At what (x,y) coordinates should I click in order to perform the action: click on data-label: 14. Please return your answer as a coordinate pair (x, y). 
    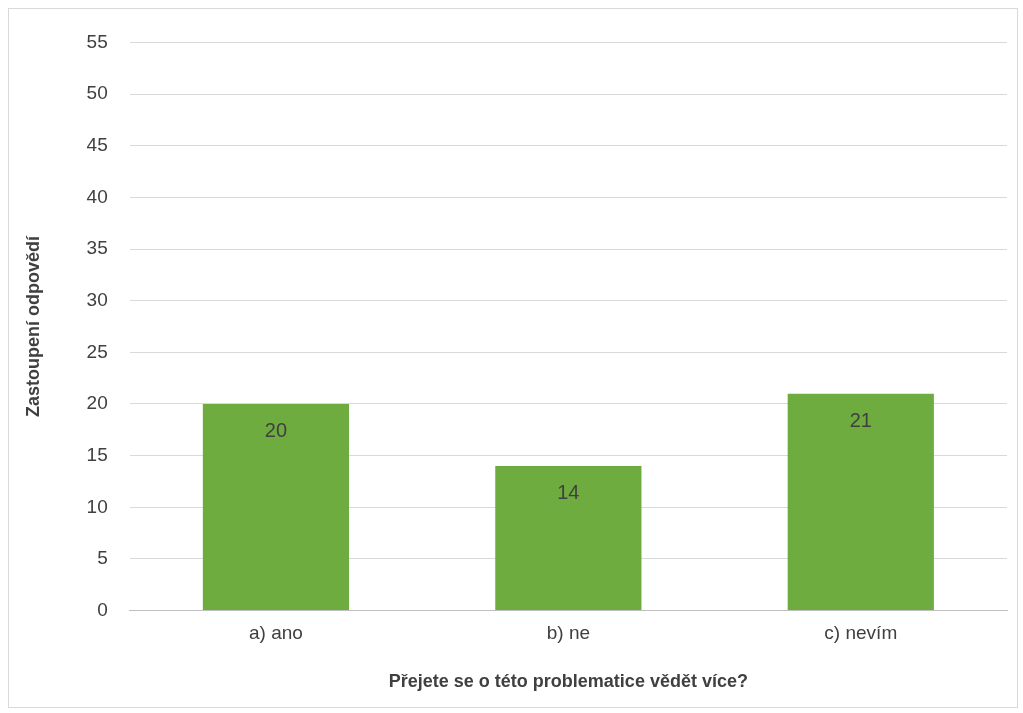
    Looking at the image, I should click on (568, 492).